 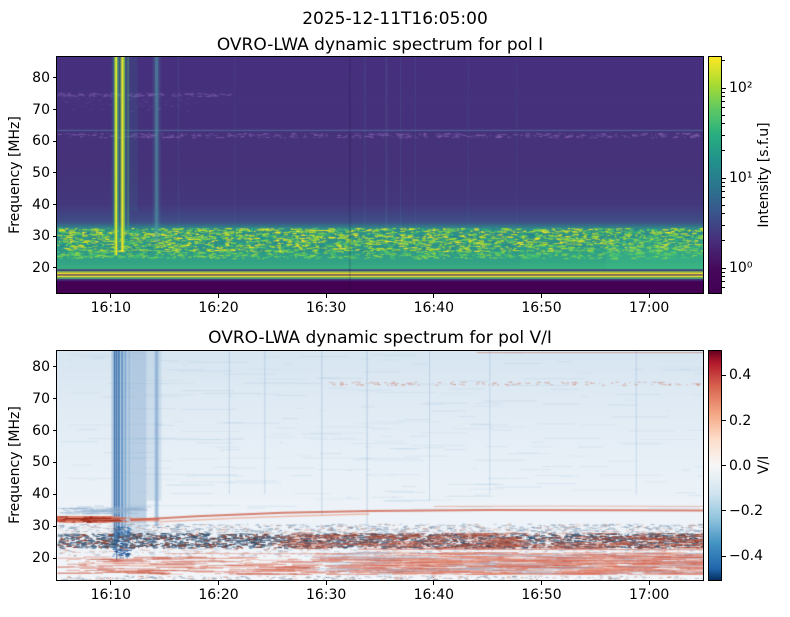 I want to click on colorbar-tick-label: 10⁰, so click(x=741, y=268).